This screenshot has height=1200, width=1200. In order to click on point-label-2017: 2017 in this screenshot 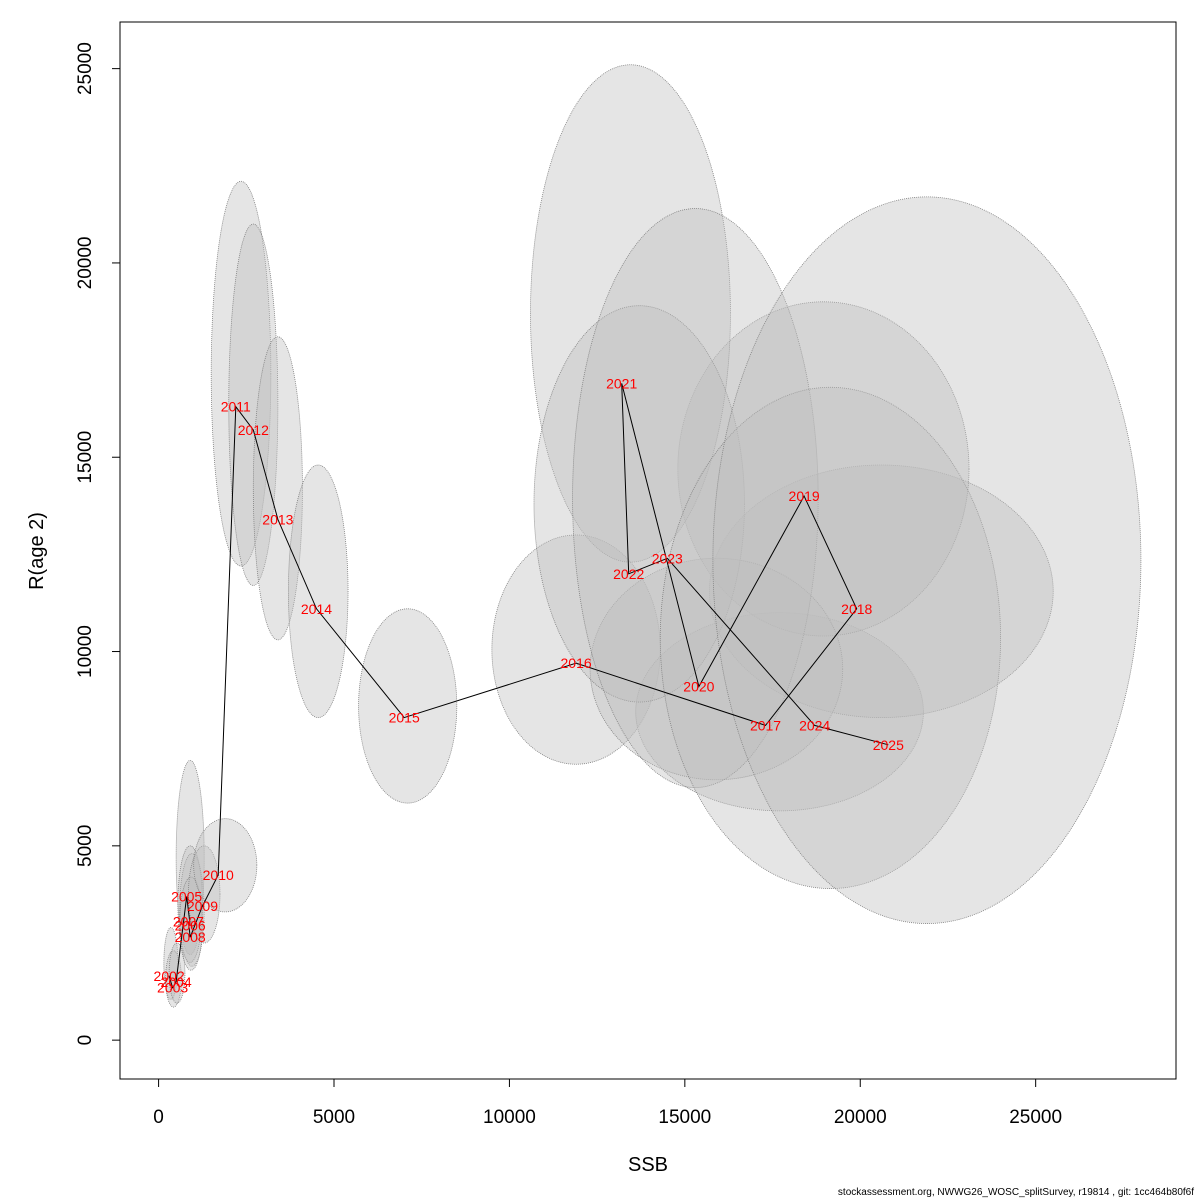, I will do `click(765, 725)`.